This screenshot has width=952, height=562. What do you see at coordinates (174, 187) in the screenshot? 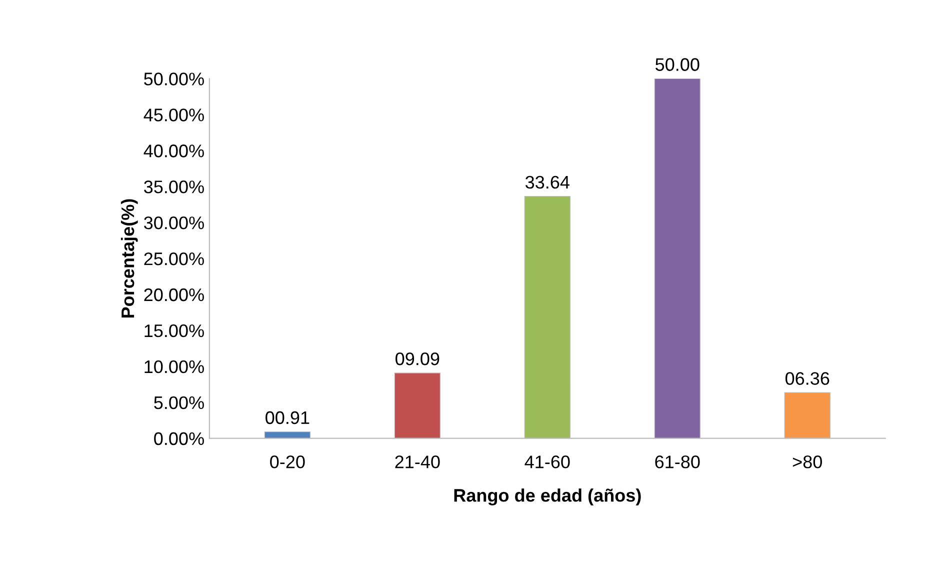
I see `y-tick-label: 35.00%` at bounding box center [174, 187].